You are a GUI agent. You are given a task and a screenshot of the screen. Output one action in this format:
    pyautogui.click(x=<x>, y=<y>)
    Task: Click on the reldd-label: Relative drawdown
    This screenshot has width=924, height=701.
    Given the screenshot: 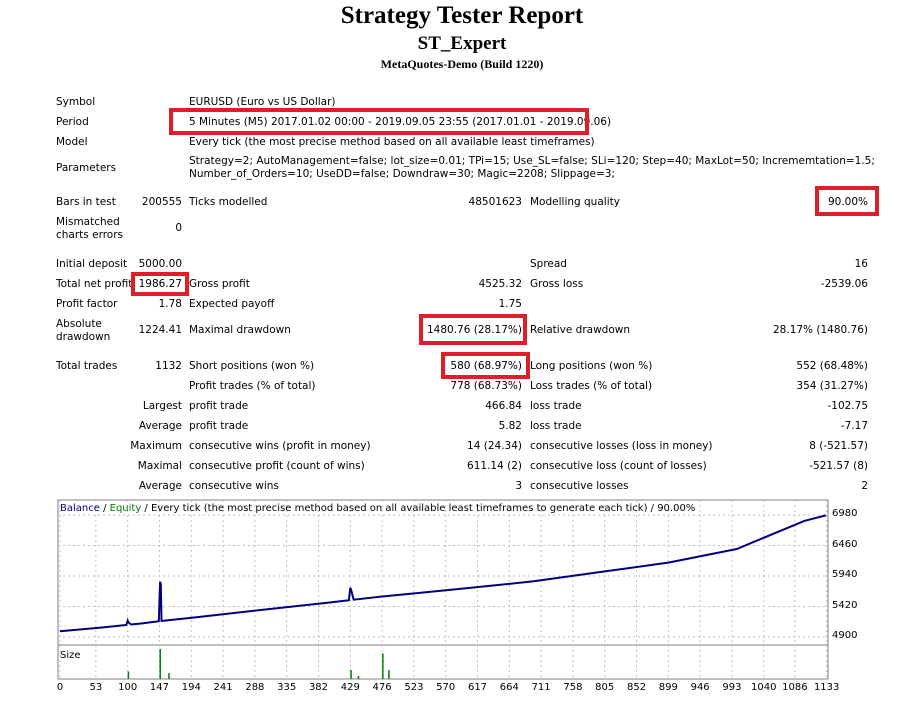 What is the action you would take?
    pyautogui.click(x=580, y=330)
    